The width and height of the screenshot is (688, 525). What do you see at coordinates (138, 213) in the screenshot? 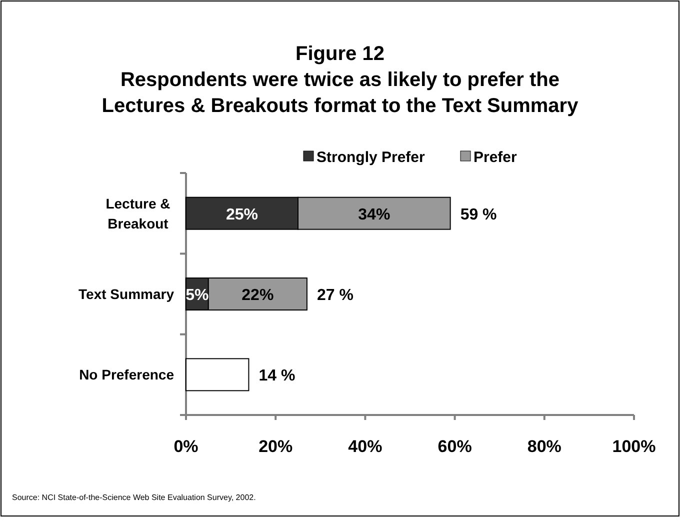
I see `y-tick-label: Lecture & Breakout` at bounding box center [138, 213].